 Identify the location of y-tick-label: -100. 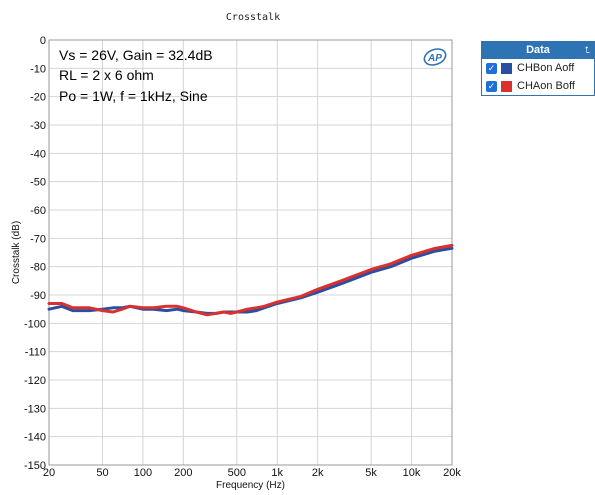
(35, 324).